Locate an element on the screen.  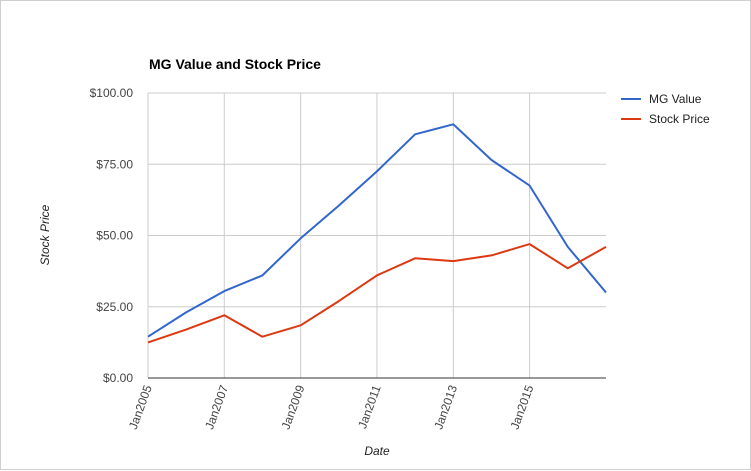
y-axis-title: Stock Price is located at coordinates (45, 234).